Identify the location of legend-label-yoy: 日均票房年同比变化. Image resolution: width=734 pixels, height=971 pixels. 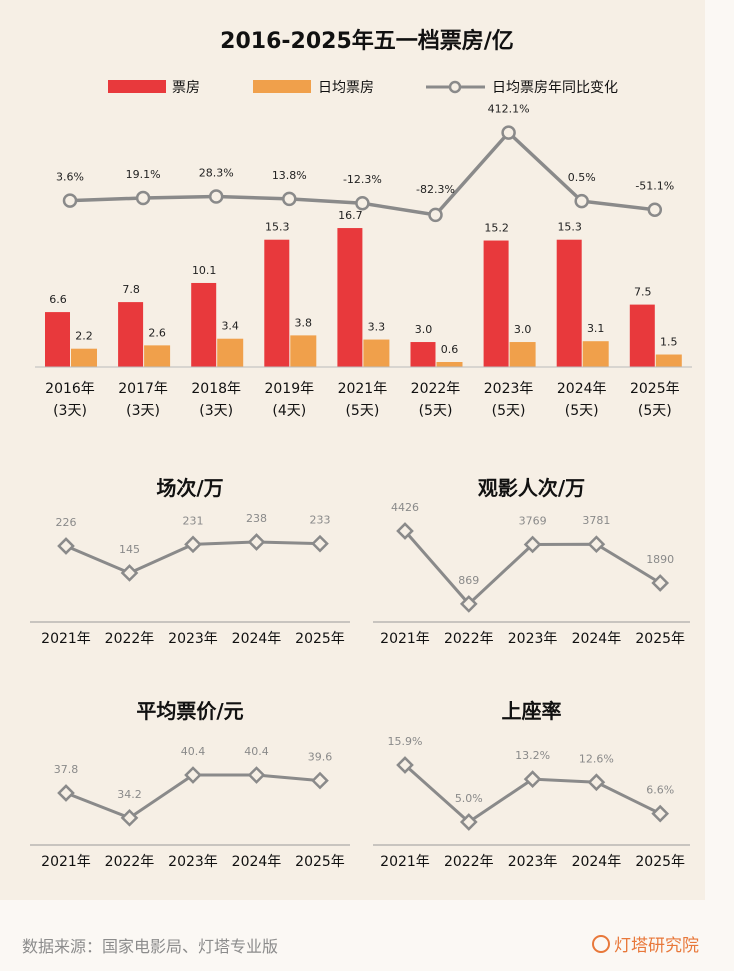
(555, 88).